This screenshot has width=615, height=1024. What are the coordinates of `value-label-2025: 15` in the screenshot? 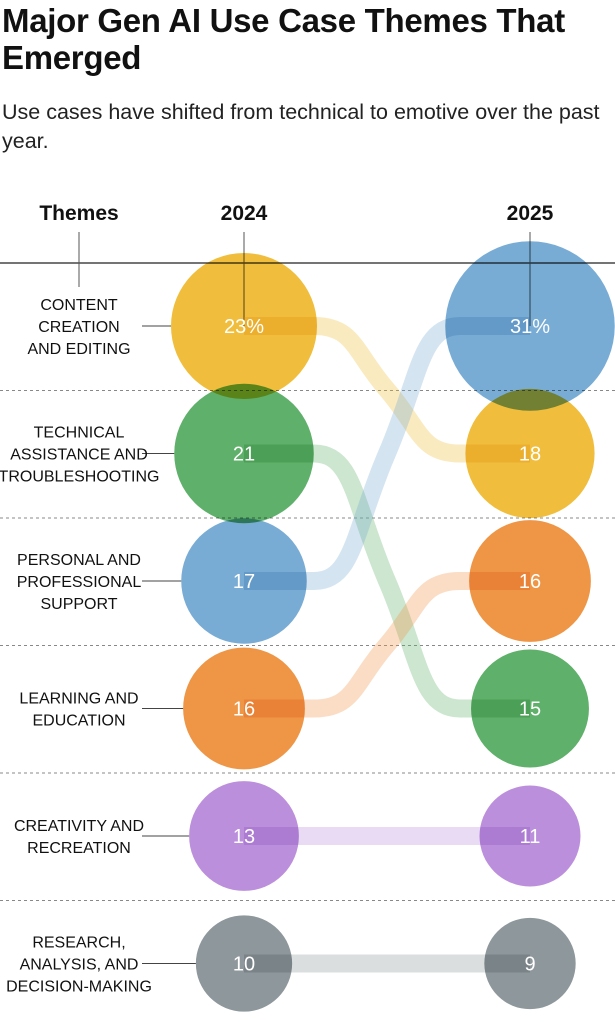 It's located at (530, 710).